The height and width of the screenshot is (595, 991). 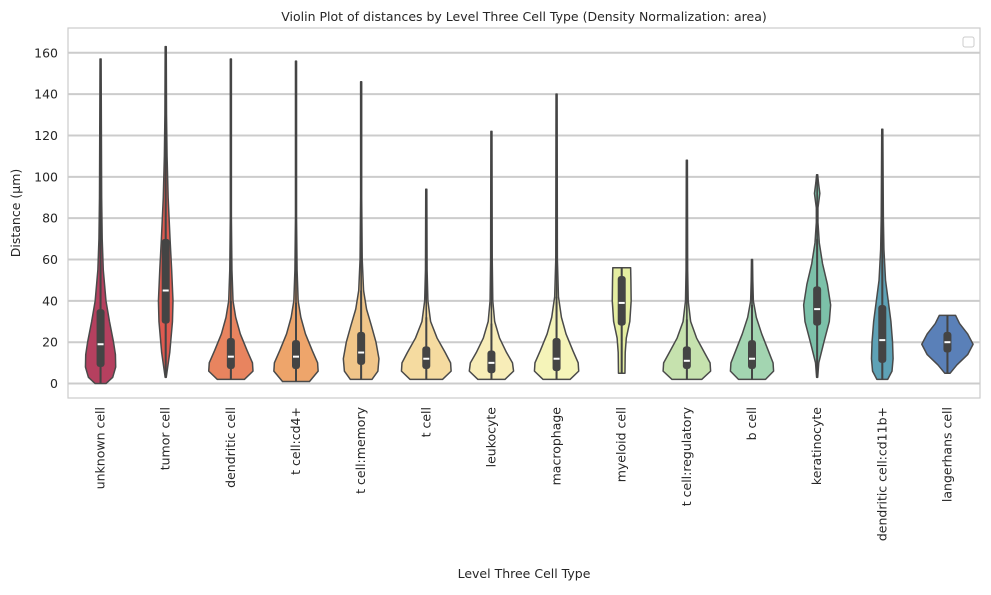 I want to click on violin-macrophage, so click(x=556, y=237).